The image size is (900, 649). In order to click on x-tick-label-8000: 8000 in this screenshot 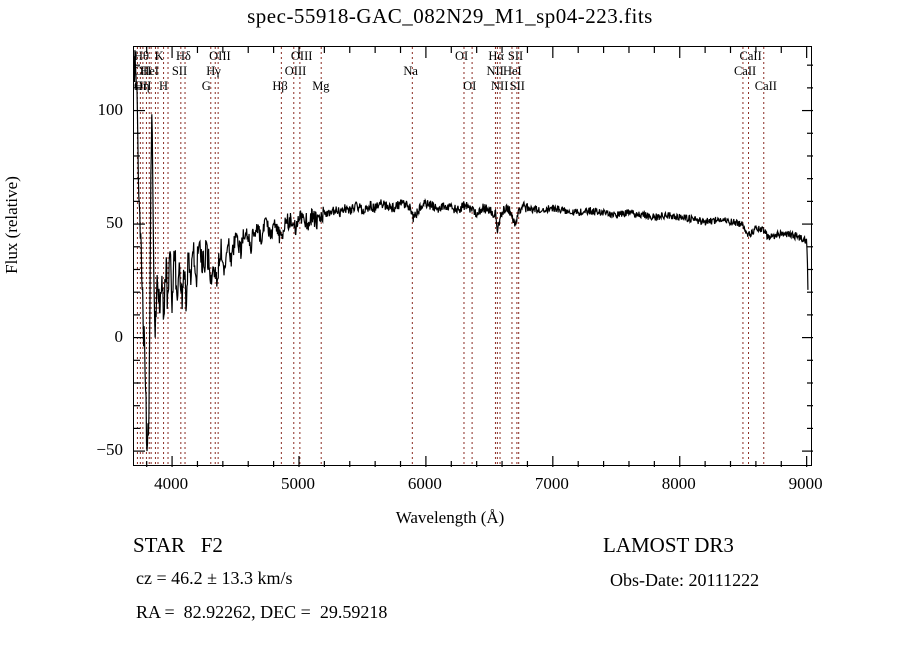, I will do `click(678, 483)`.